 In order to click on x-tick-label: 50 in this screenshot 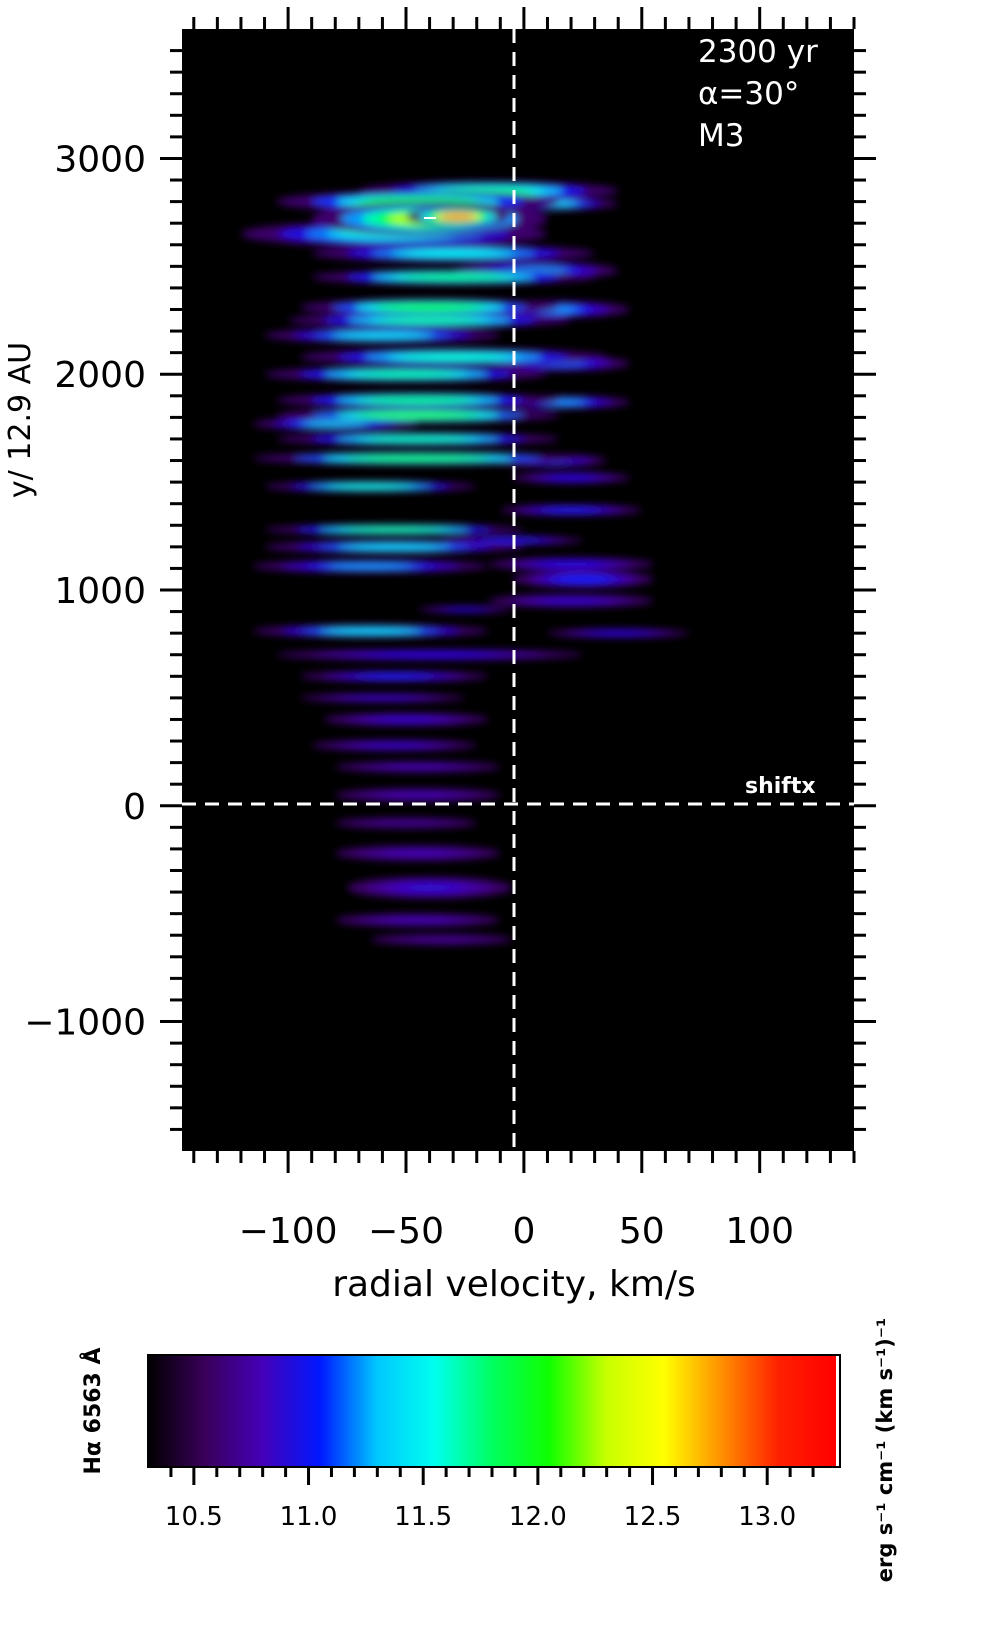, I will do `click(642, 1231)`.